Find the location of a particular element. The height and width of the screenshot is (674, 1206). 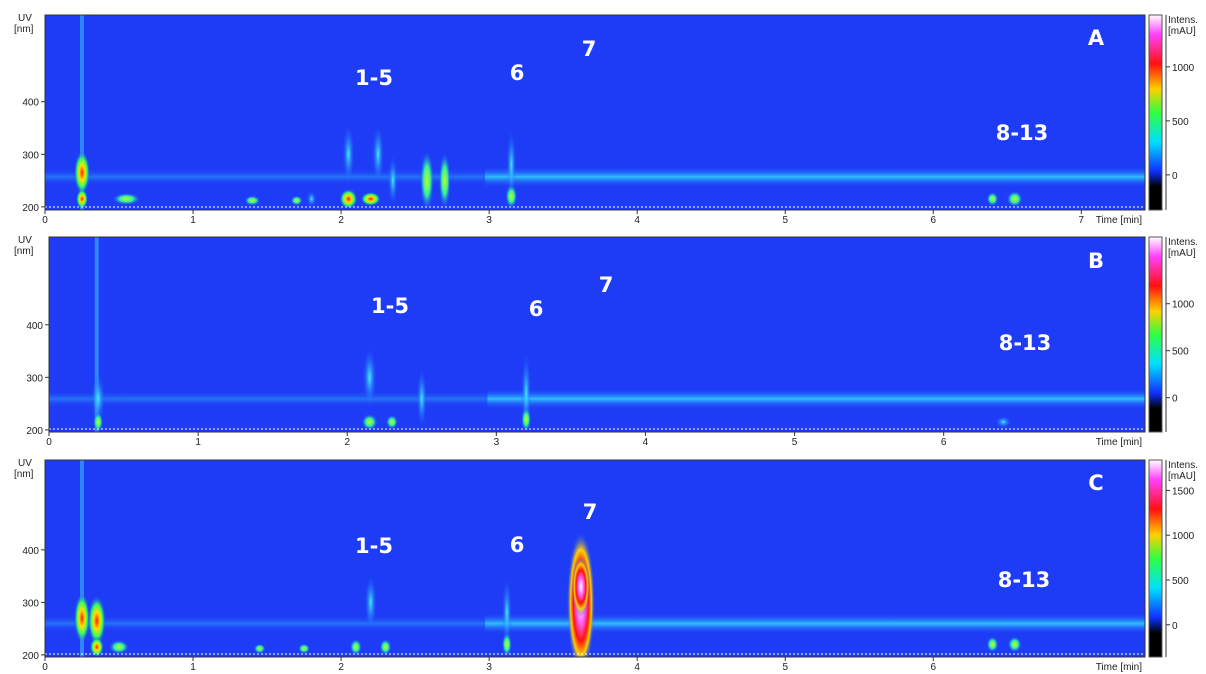

colorbar-tick-label: 500 is located at coordinates (1180, 122).